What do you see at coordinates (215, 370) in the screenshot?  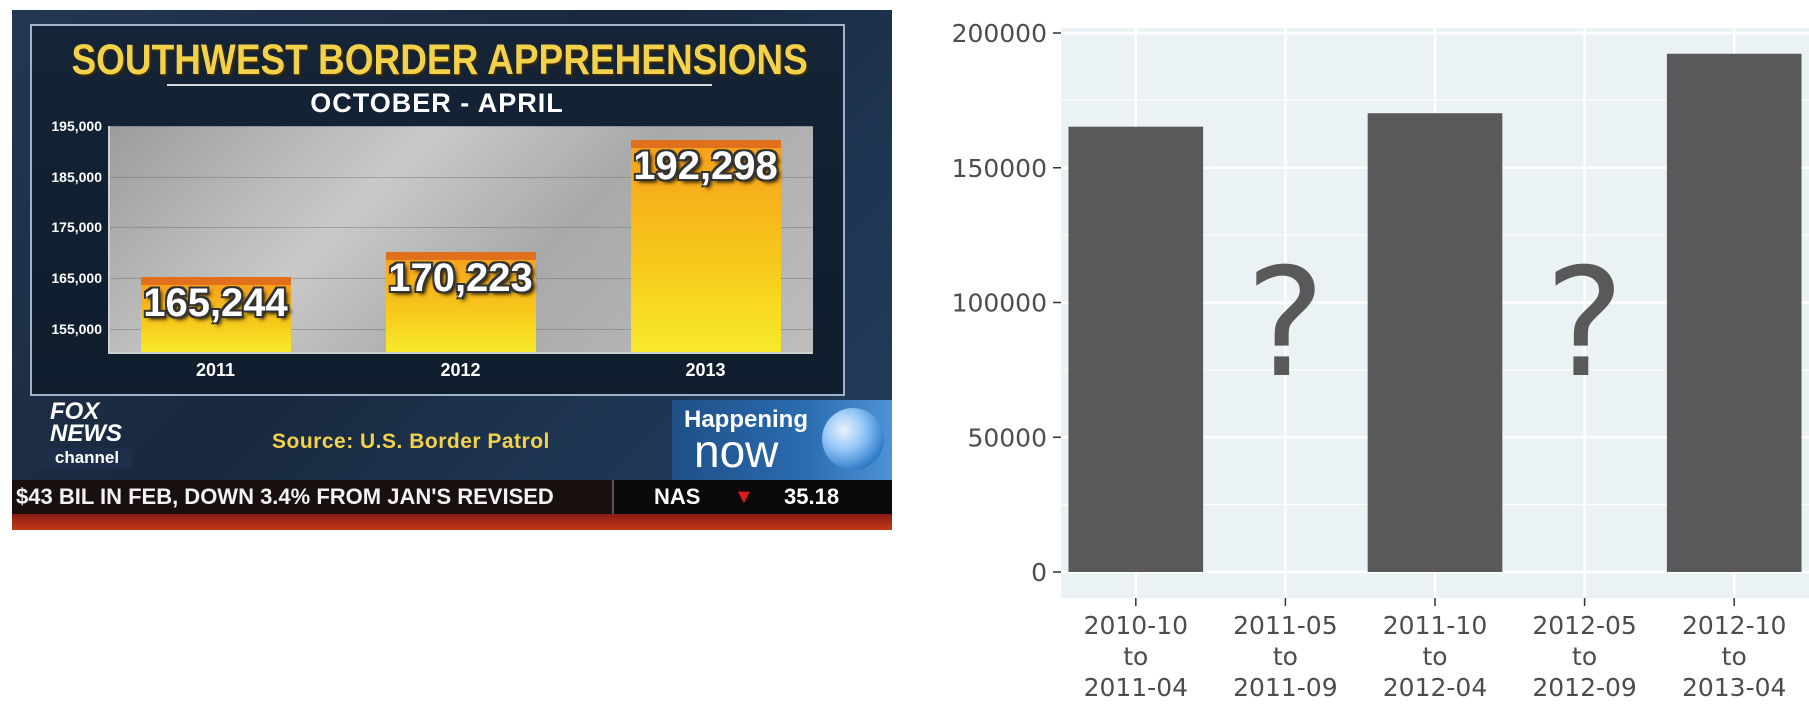 I see `tv-x-tick-label: 2011` at bounding box center [215, 370].